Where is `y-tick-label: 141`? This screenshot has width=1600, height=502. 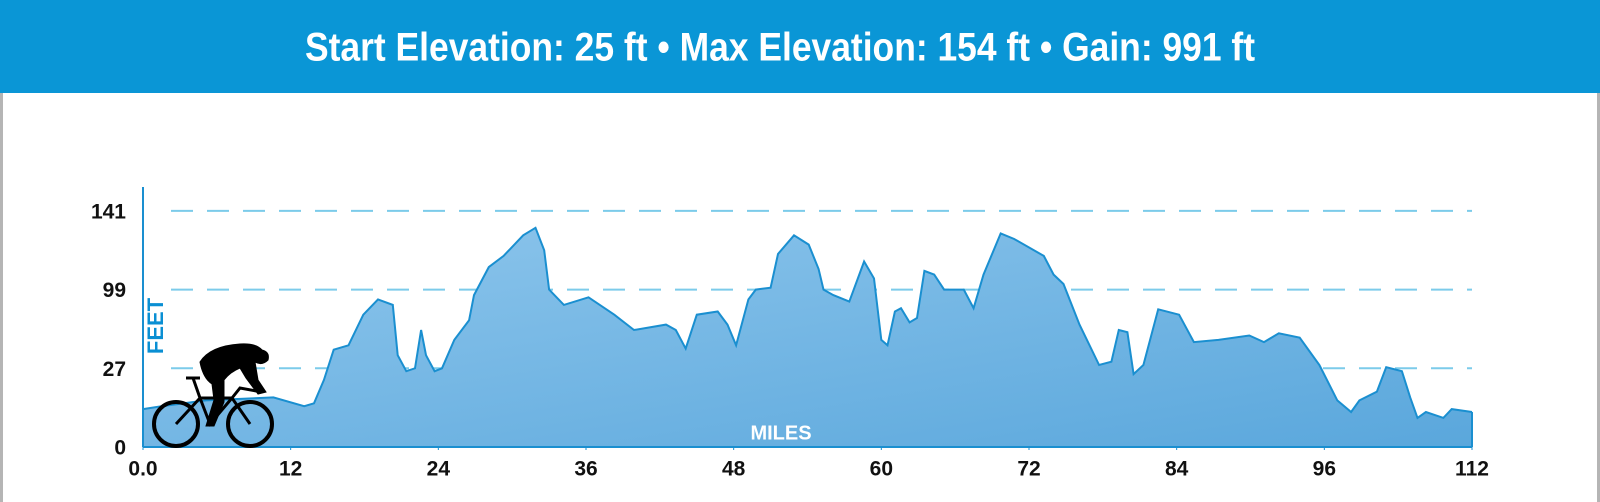 y-tick-label: 141 is located at coordinates (108, 211).